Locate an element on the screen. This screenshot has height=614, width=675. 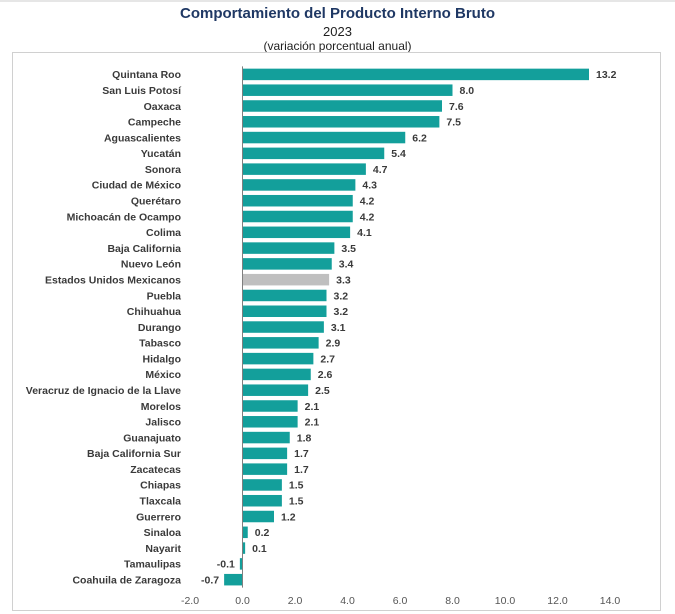
data-label: 3.4 is located at coordinates (346, 265).